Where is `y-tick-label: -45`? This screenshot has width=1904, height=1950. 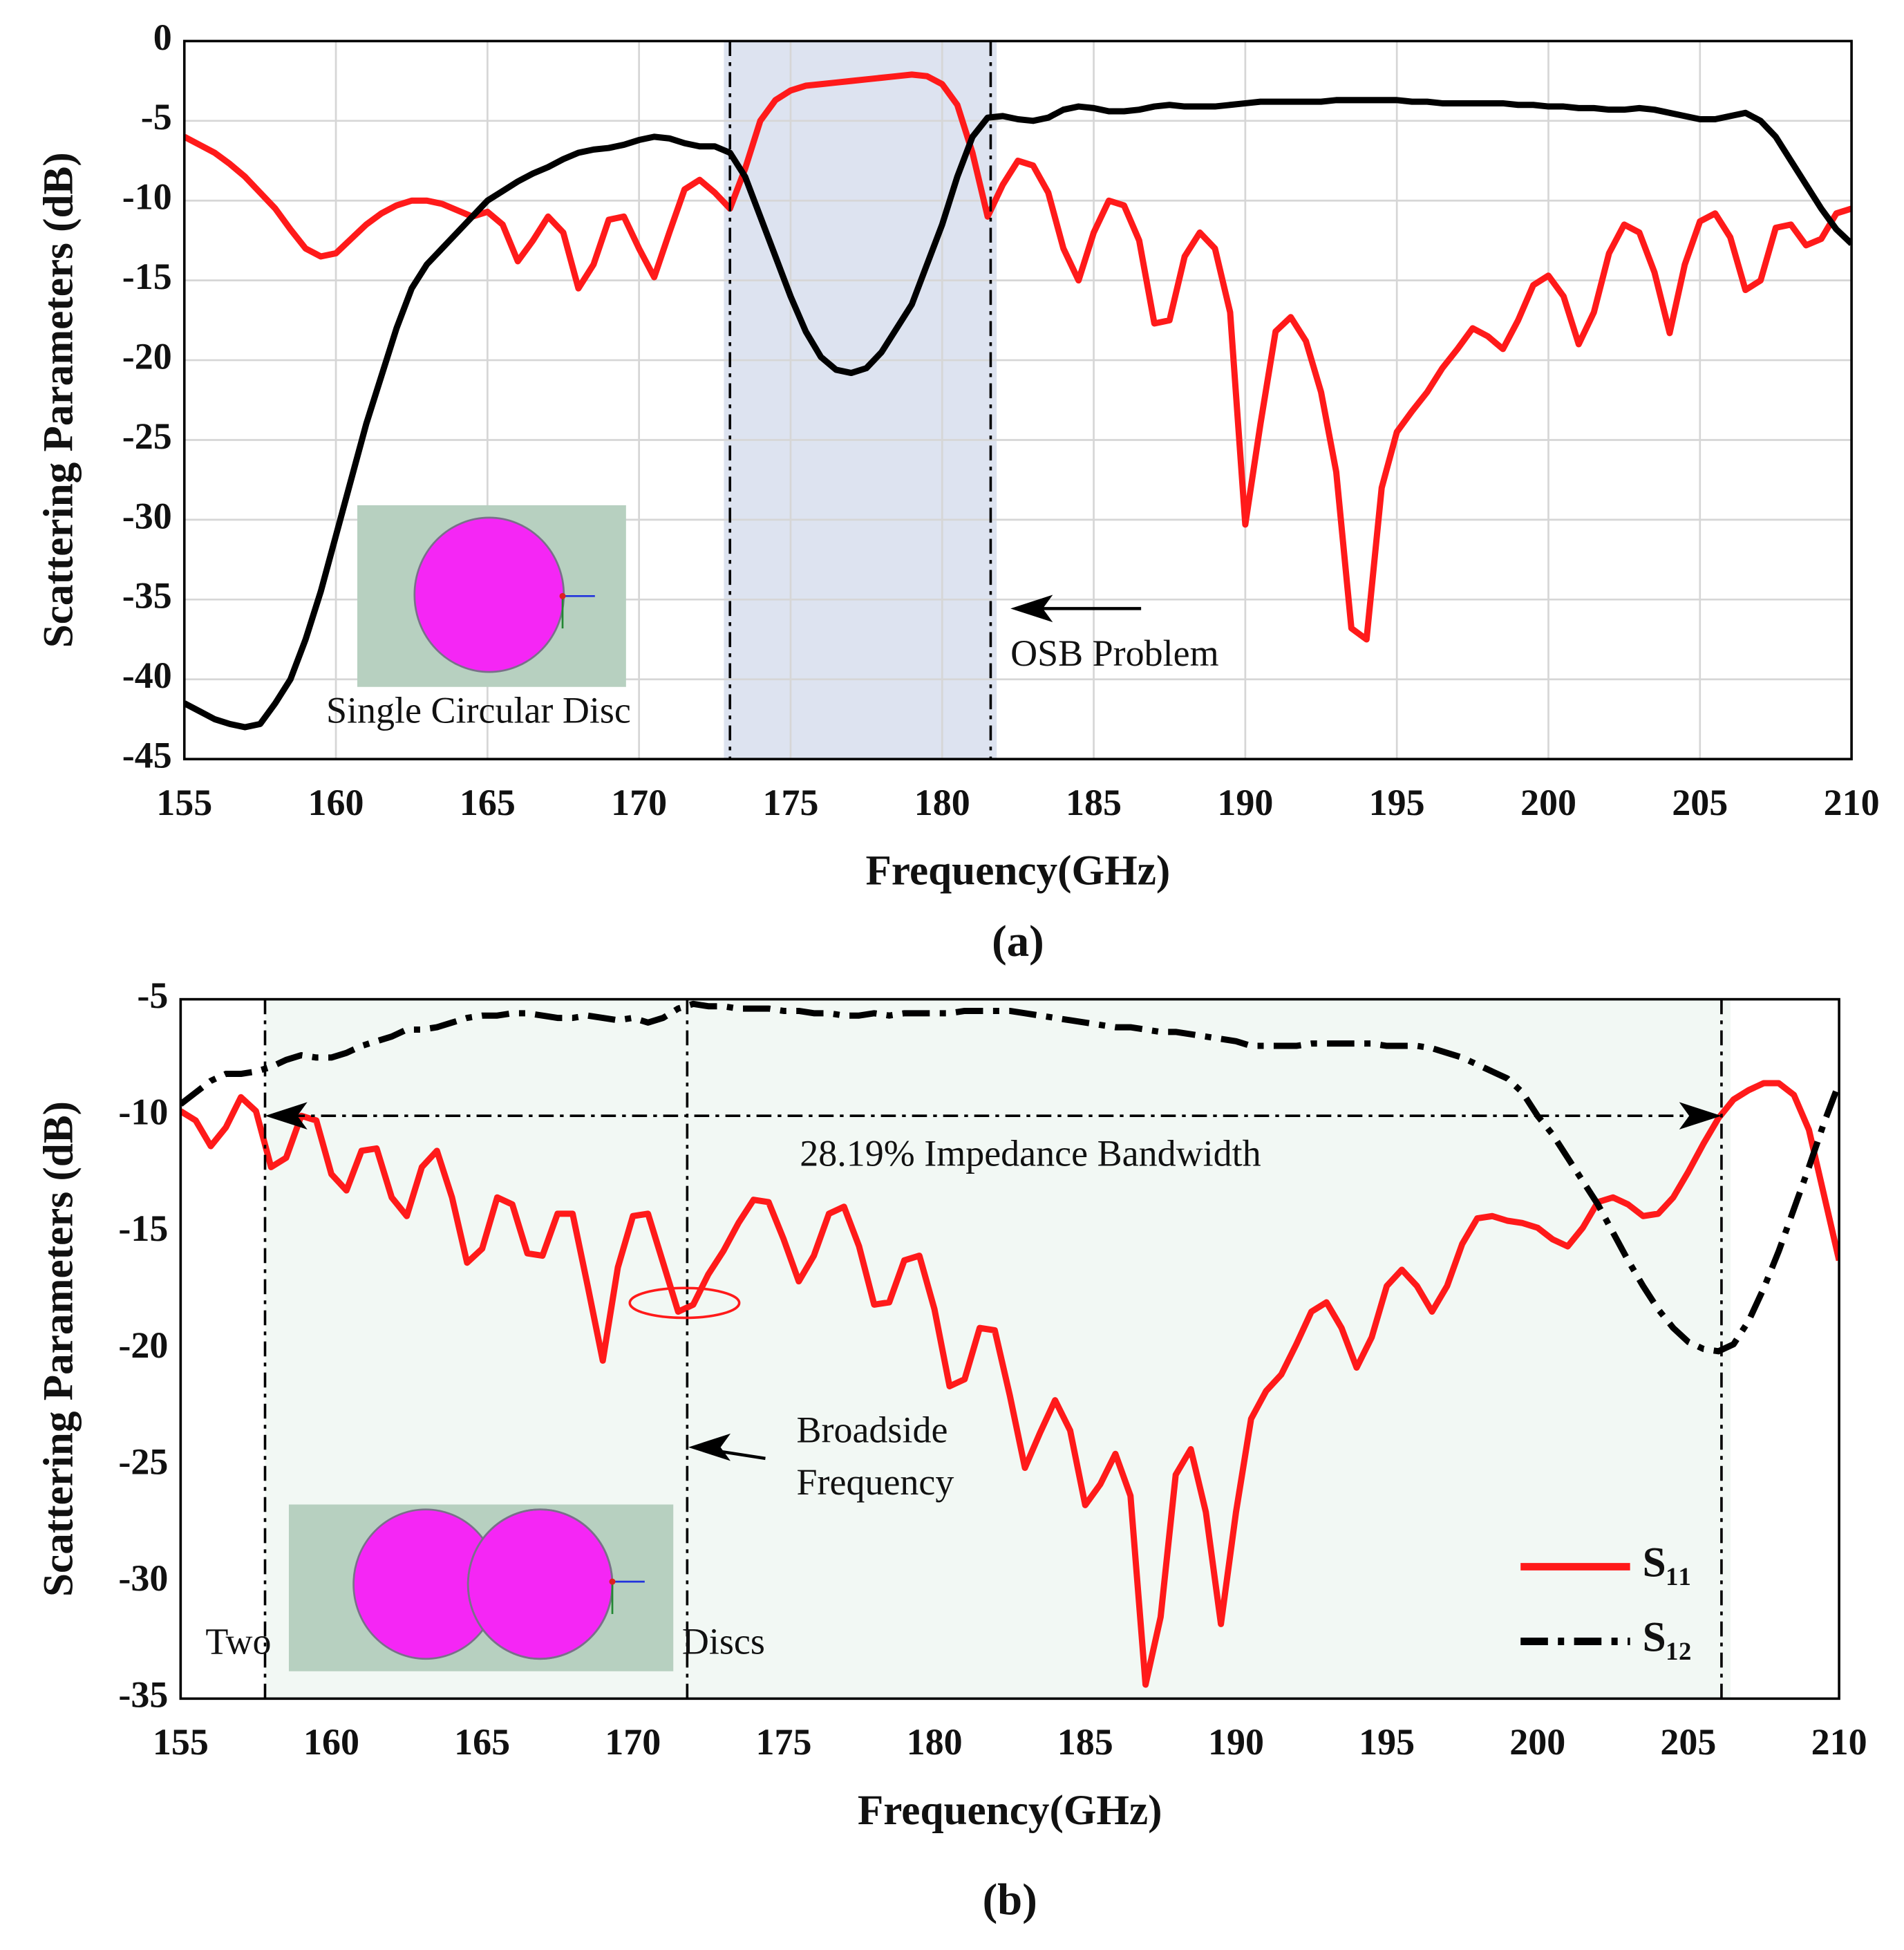
y-tick-label: -45 is located at coordinates (147, 755).